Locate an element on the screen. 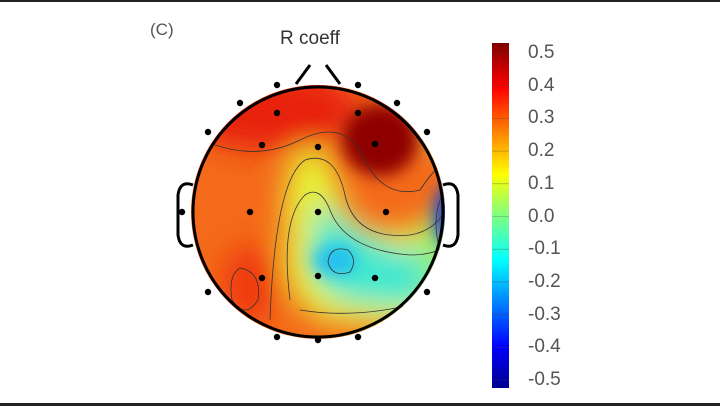 This screenshot has height=406, width=720. colorbar-tick-label: -0.3 is located at coordinates (544, 314).